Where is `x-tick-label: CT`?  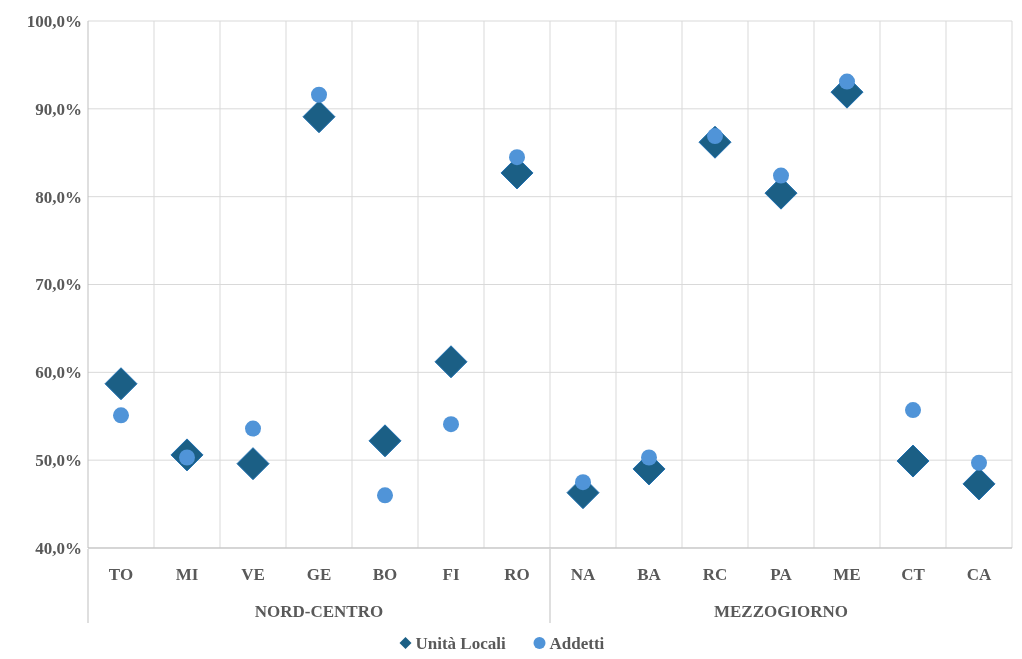
x-tick-label: CT is located at coordinates (913, 574).